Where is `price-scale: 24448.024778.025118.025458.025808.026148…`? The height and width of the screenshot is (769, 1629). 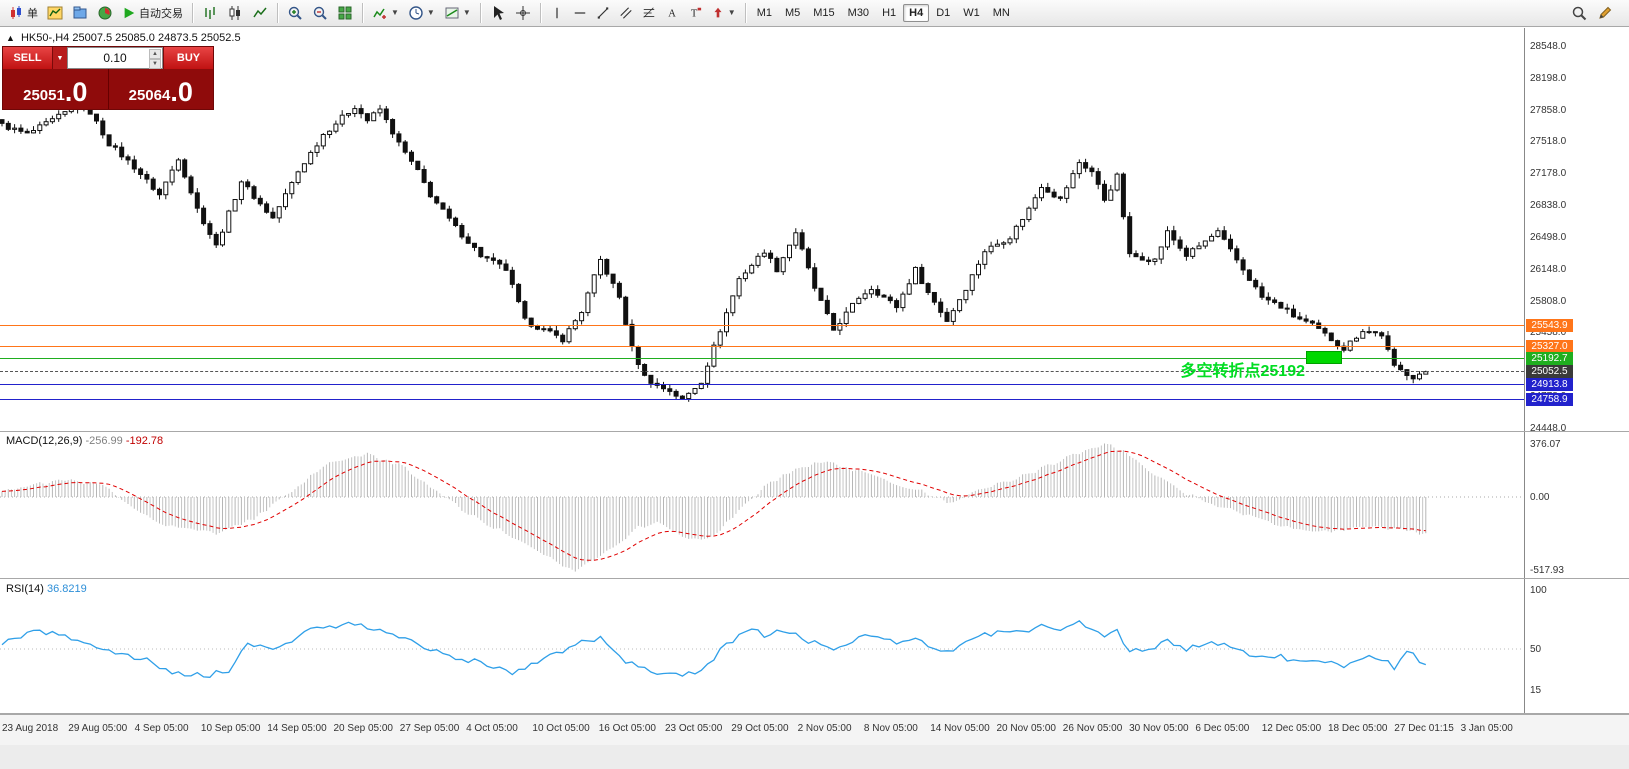 price-scale: 24448.024778.025118.025458.025808.026148… is located at coordinates (1576, 386).